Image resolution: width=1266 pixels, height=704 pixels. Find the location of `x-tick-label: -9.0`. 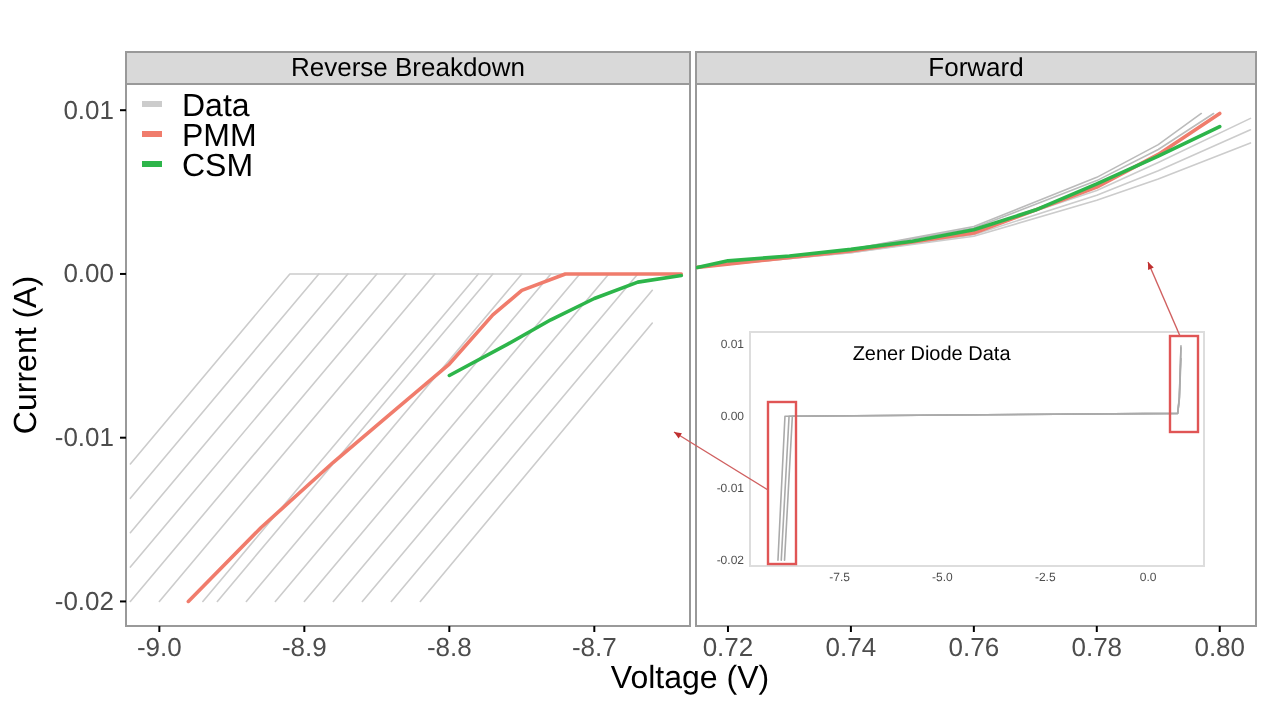

x-tick-label: -9.0 is located at coordinates (159, 647).